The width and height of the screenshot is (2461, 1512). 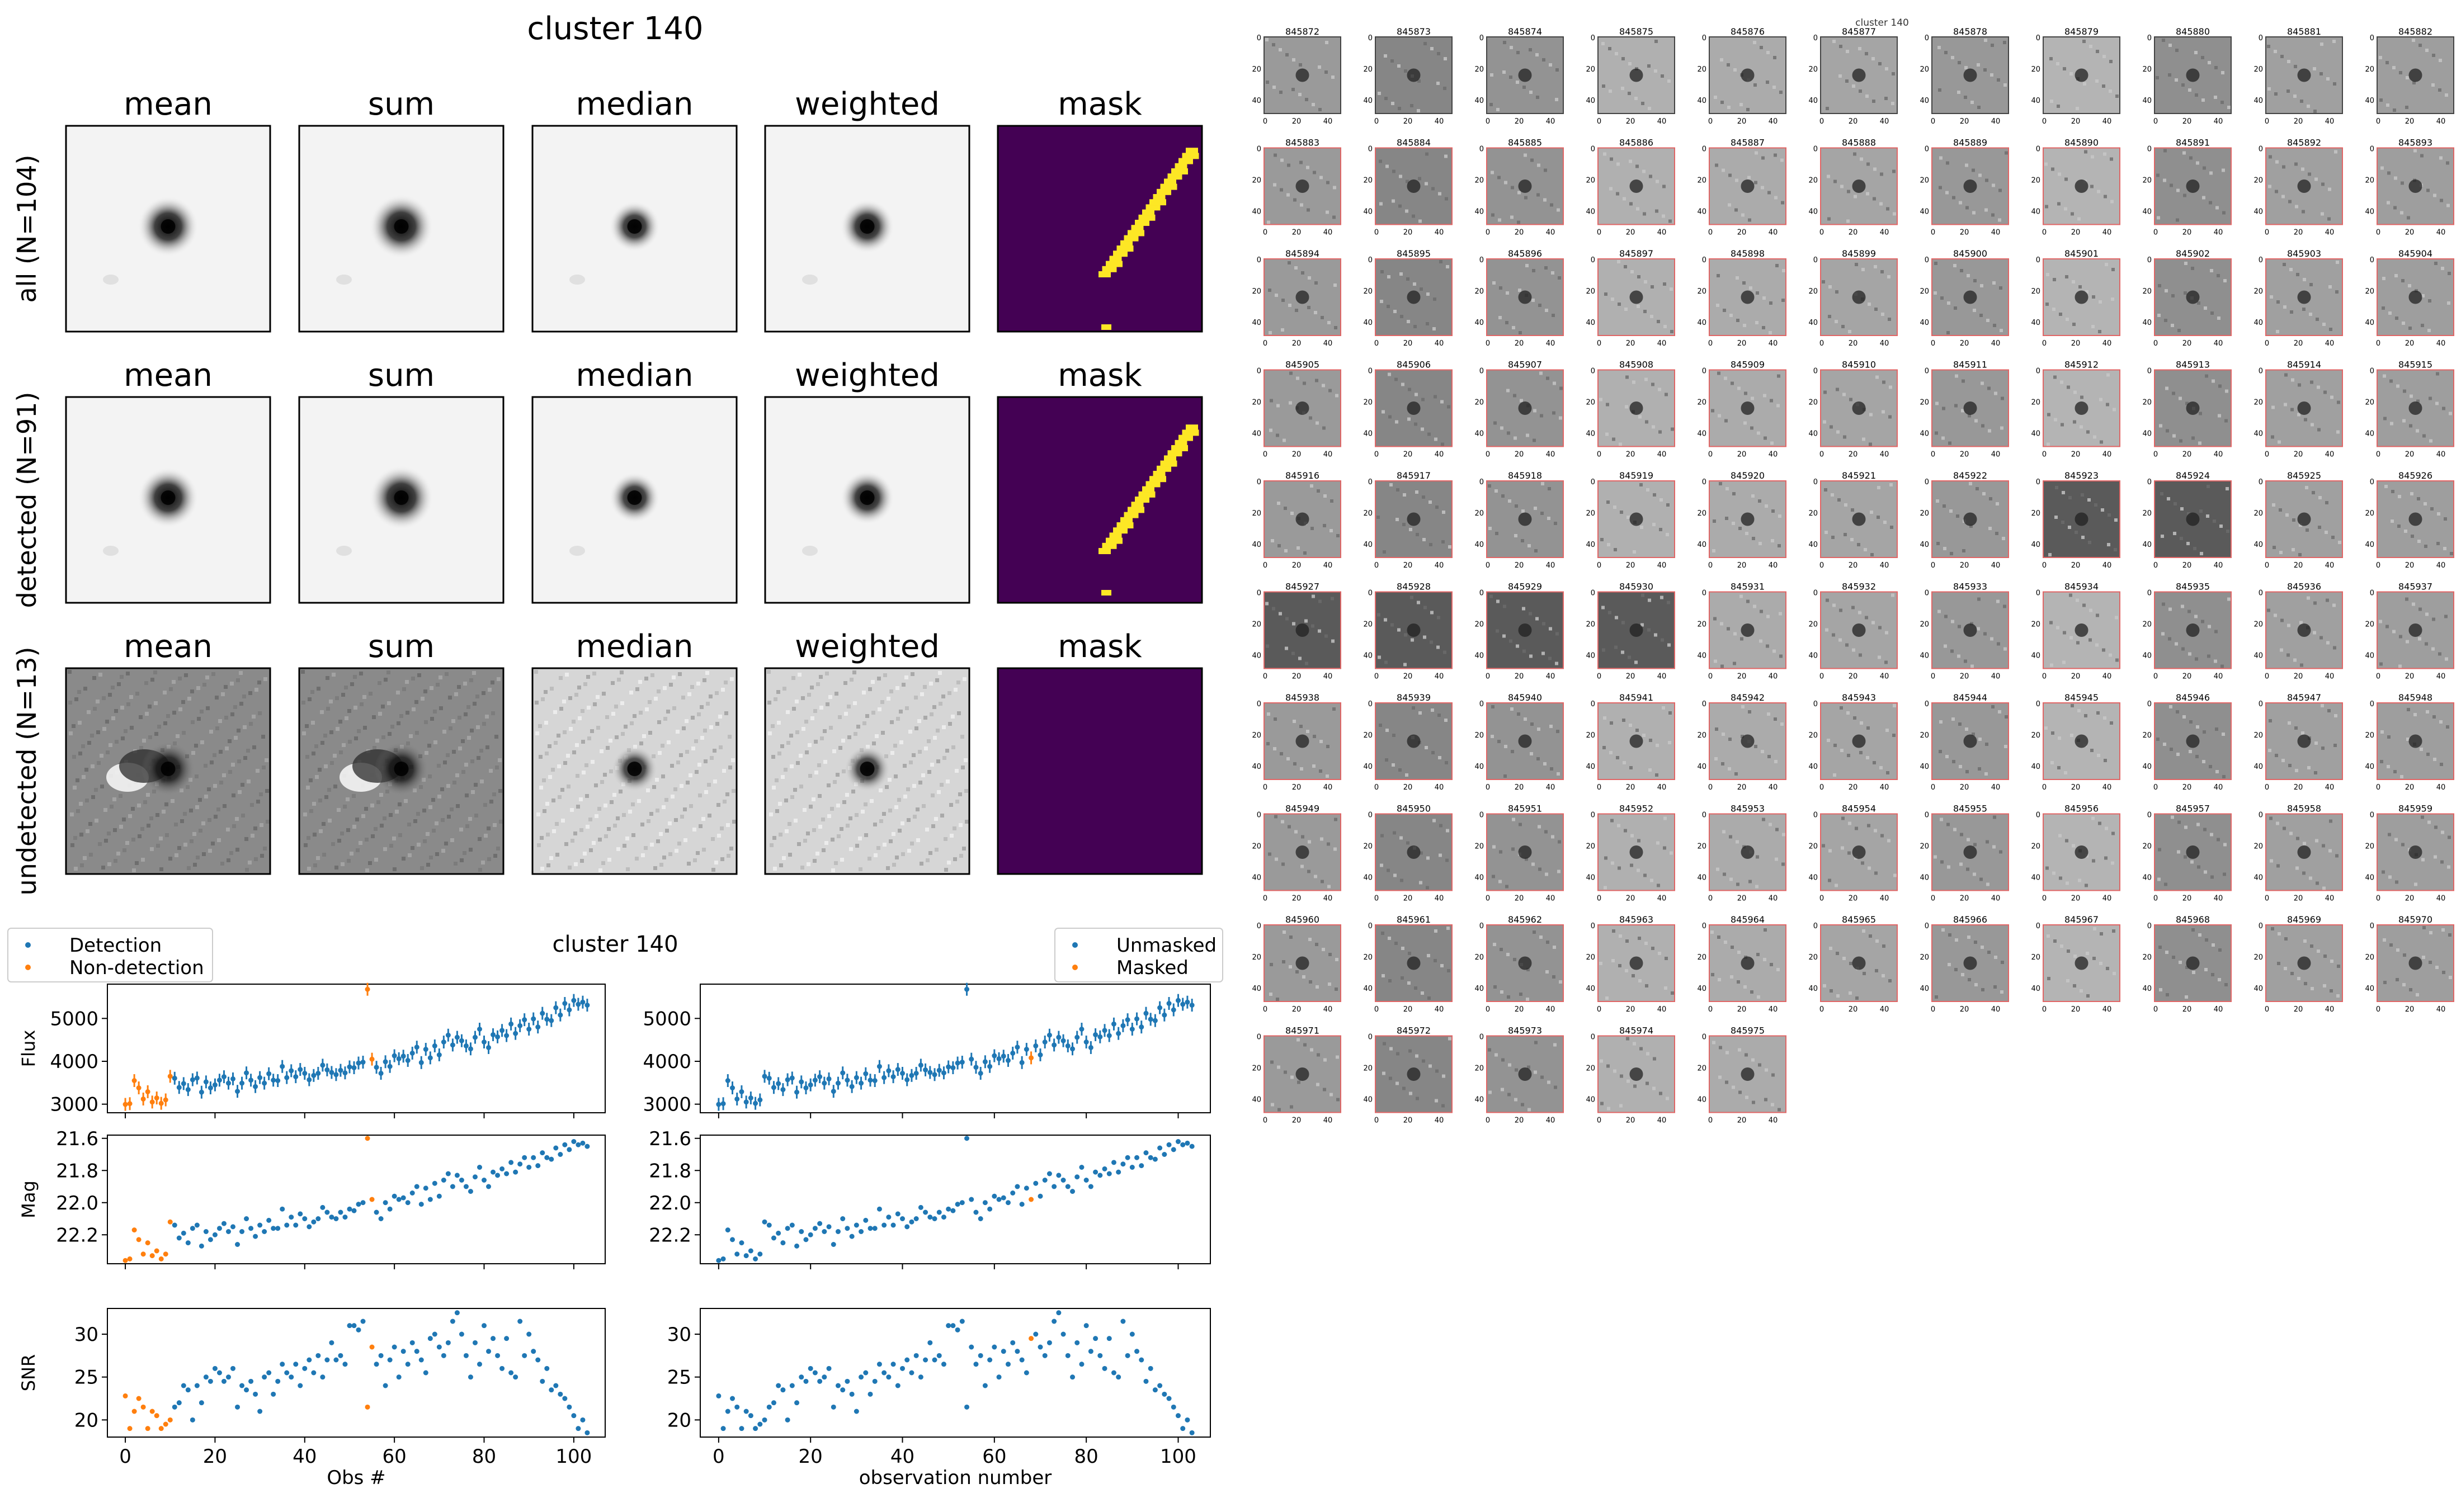 I want to click on thumbnail-xtick: 20, so click(x=1742, y=677).